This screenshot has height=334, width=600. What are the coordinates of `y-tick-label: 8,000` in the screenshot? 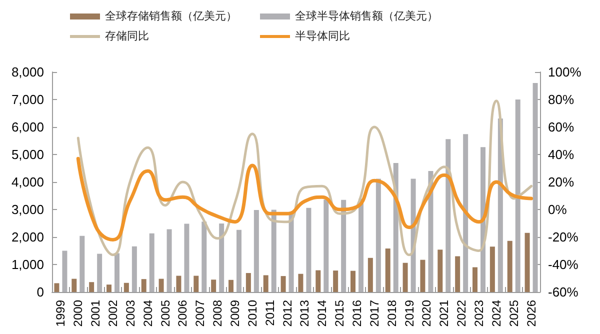 It's located at (27, 72).